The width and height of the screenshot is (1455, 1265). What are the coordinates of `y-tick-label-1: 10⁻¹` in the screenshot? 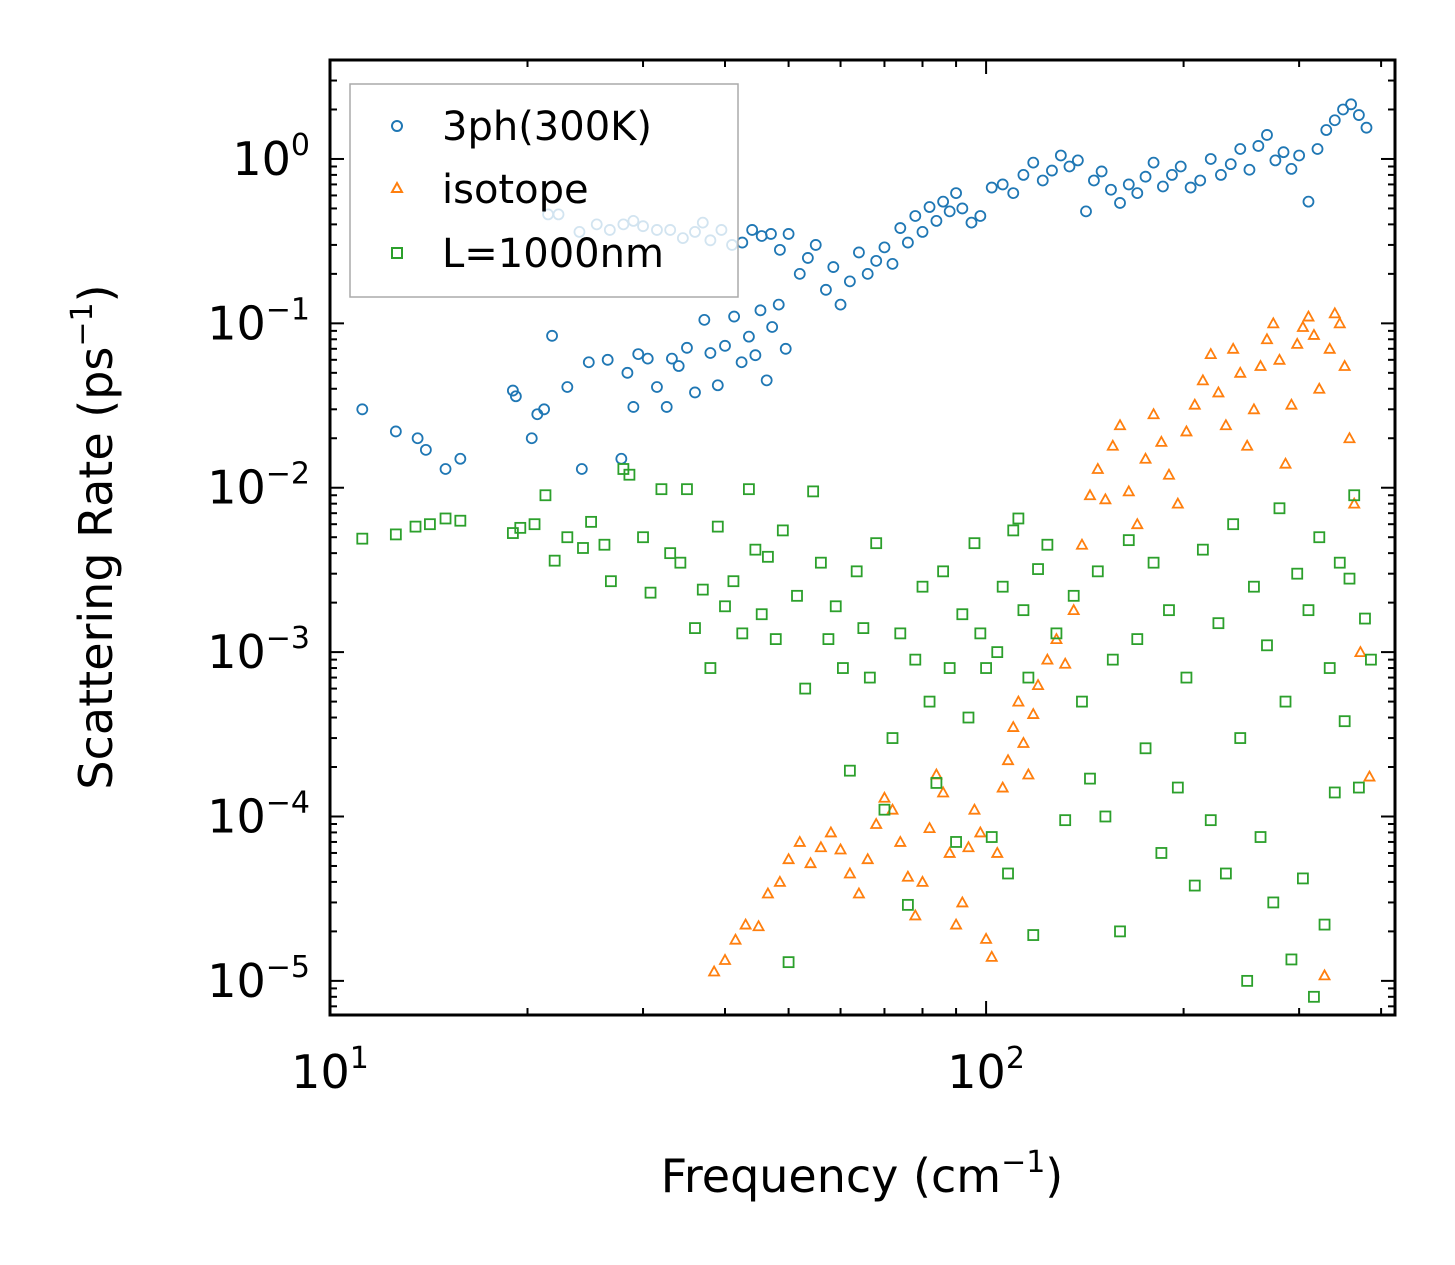 It's located at (258, 321).